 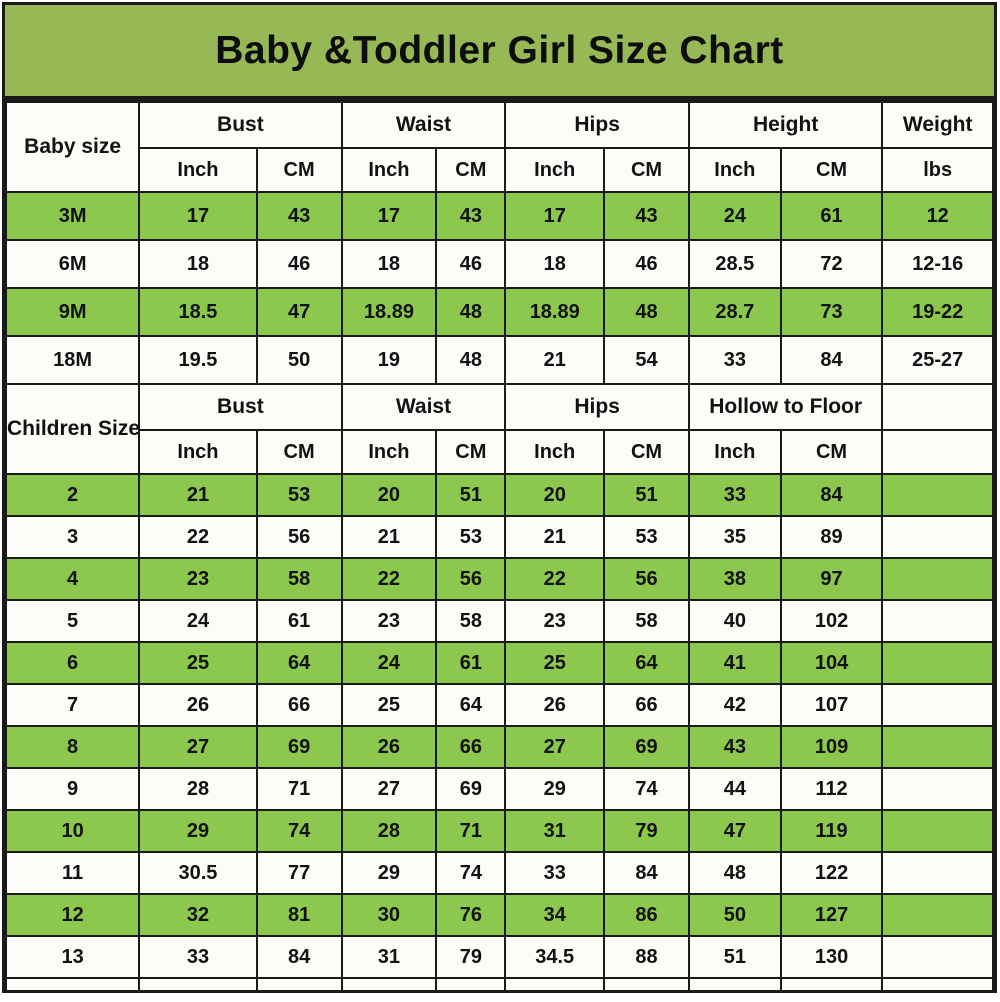 What do you see at coordinates (499, 360) in the screenshot?
I see `table-row: 18M 19.5 50 19 48 21 54 33 84 25-27` at bounding box center [499, 360].